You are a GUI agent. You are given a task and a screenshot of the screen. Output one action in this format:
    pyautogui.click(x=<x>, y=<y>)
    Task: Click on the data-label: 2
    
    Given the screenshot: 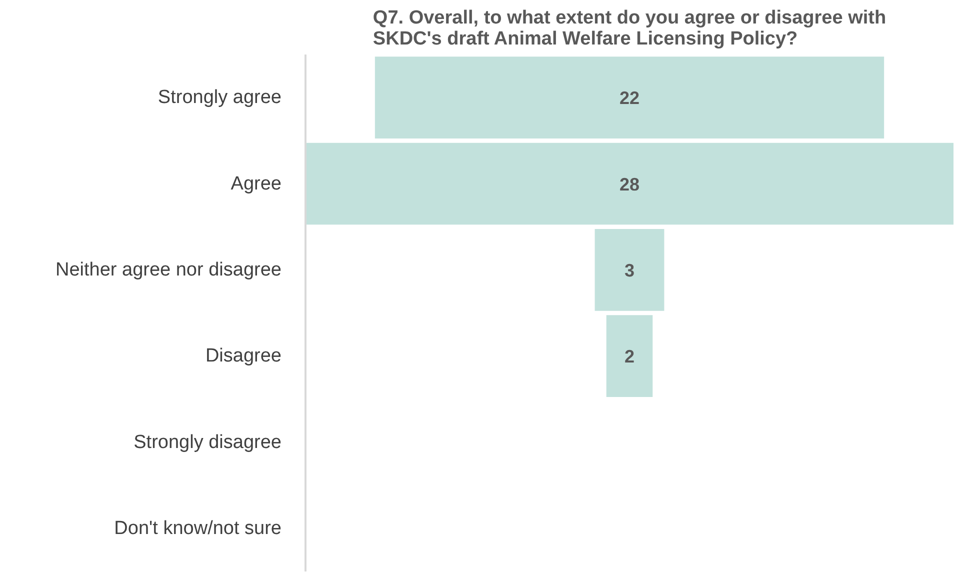 What is the action you would take?
    pyautogui.click(x=629, y=356)
    